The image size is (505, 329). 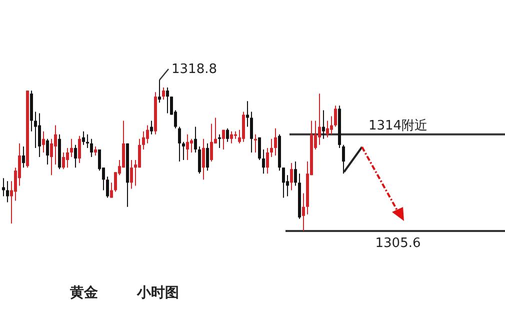 I want to click on text: 黄金, so click(x=84, y=293).